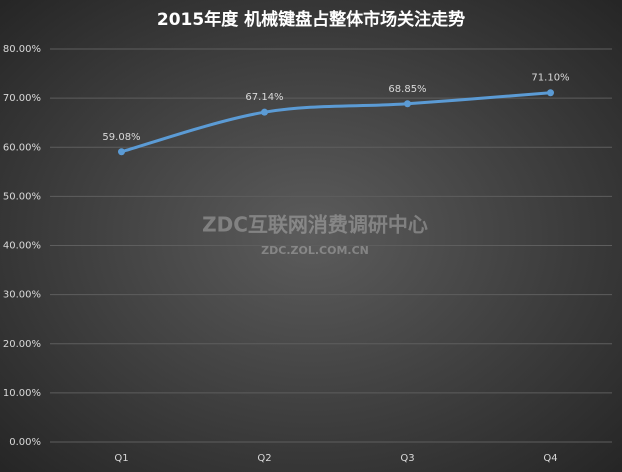 The height and width of the screenshot is (472, 622). What do you see at coordinates (311, 19) in the screenshot?
I see `chart-title: 2015年度 机械键盘占整体市场关注走势` at bounding box center [311, 19].